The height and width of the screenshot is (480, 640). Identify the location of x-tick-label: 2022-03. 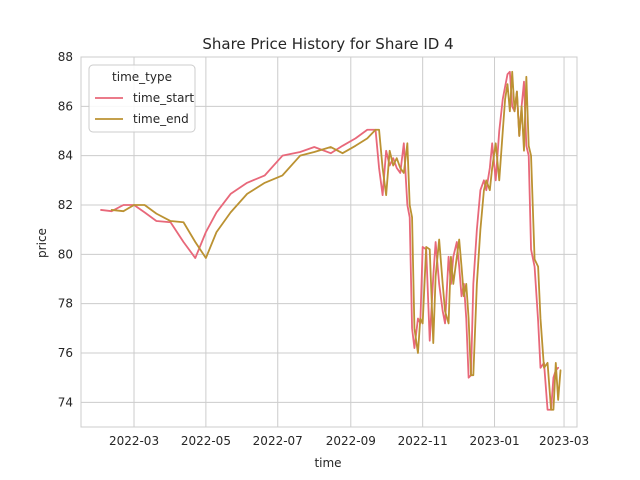
(134, 441).